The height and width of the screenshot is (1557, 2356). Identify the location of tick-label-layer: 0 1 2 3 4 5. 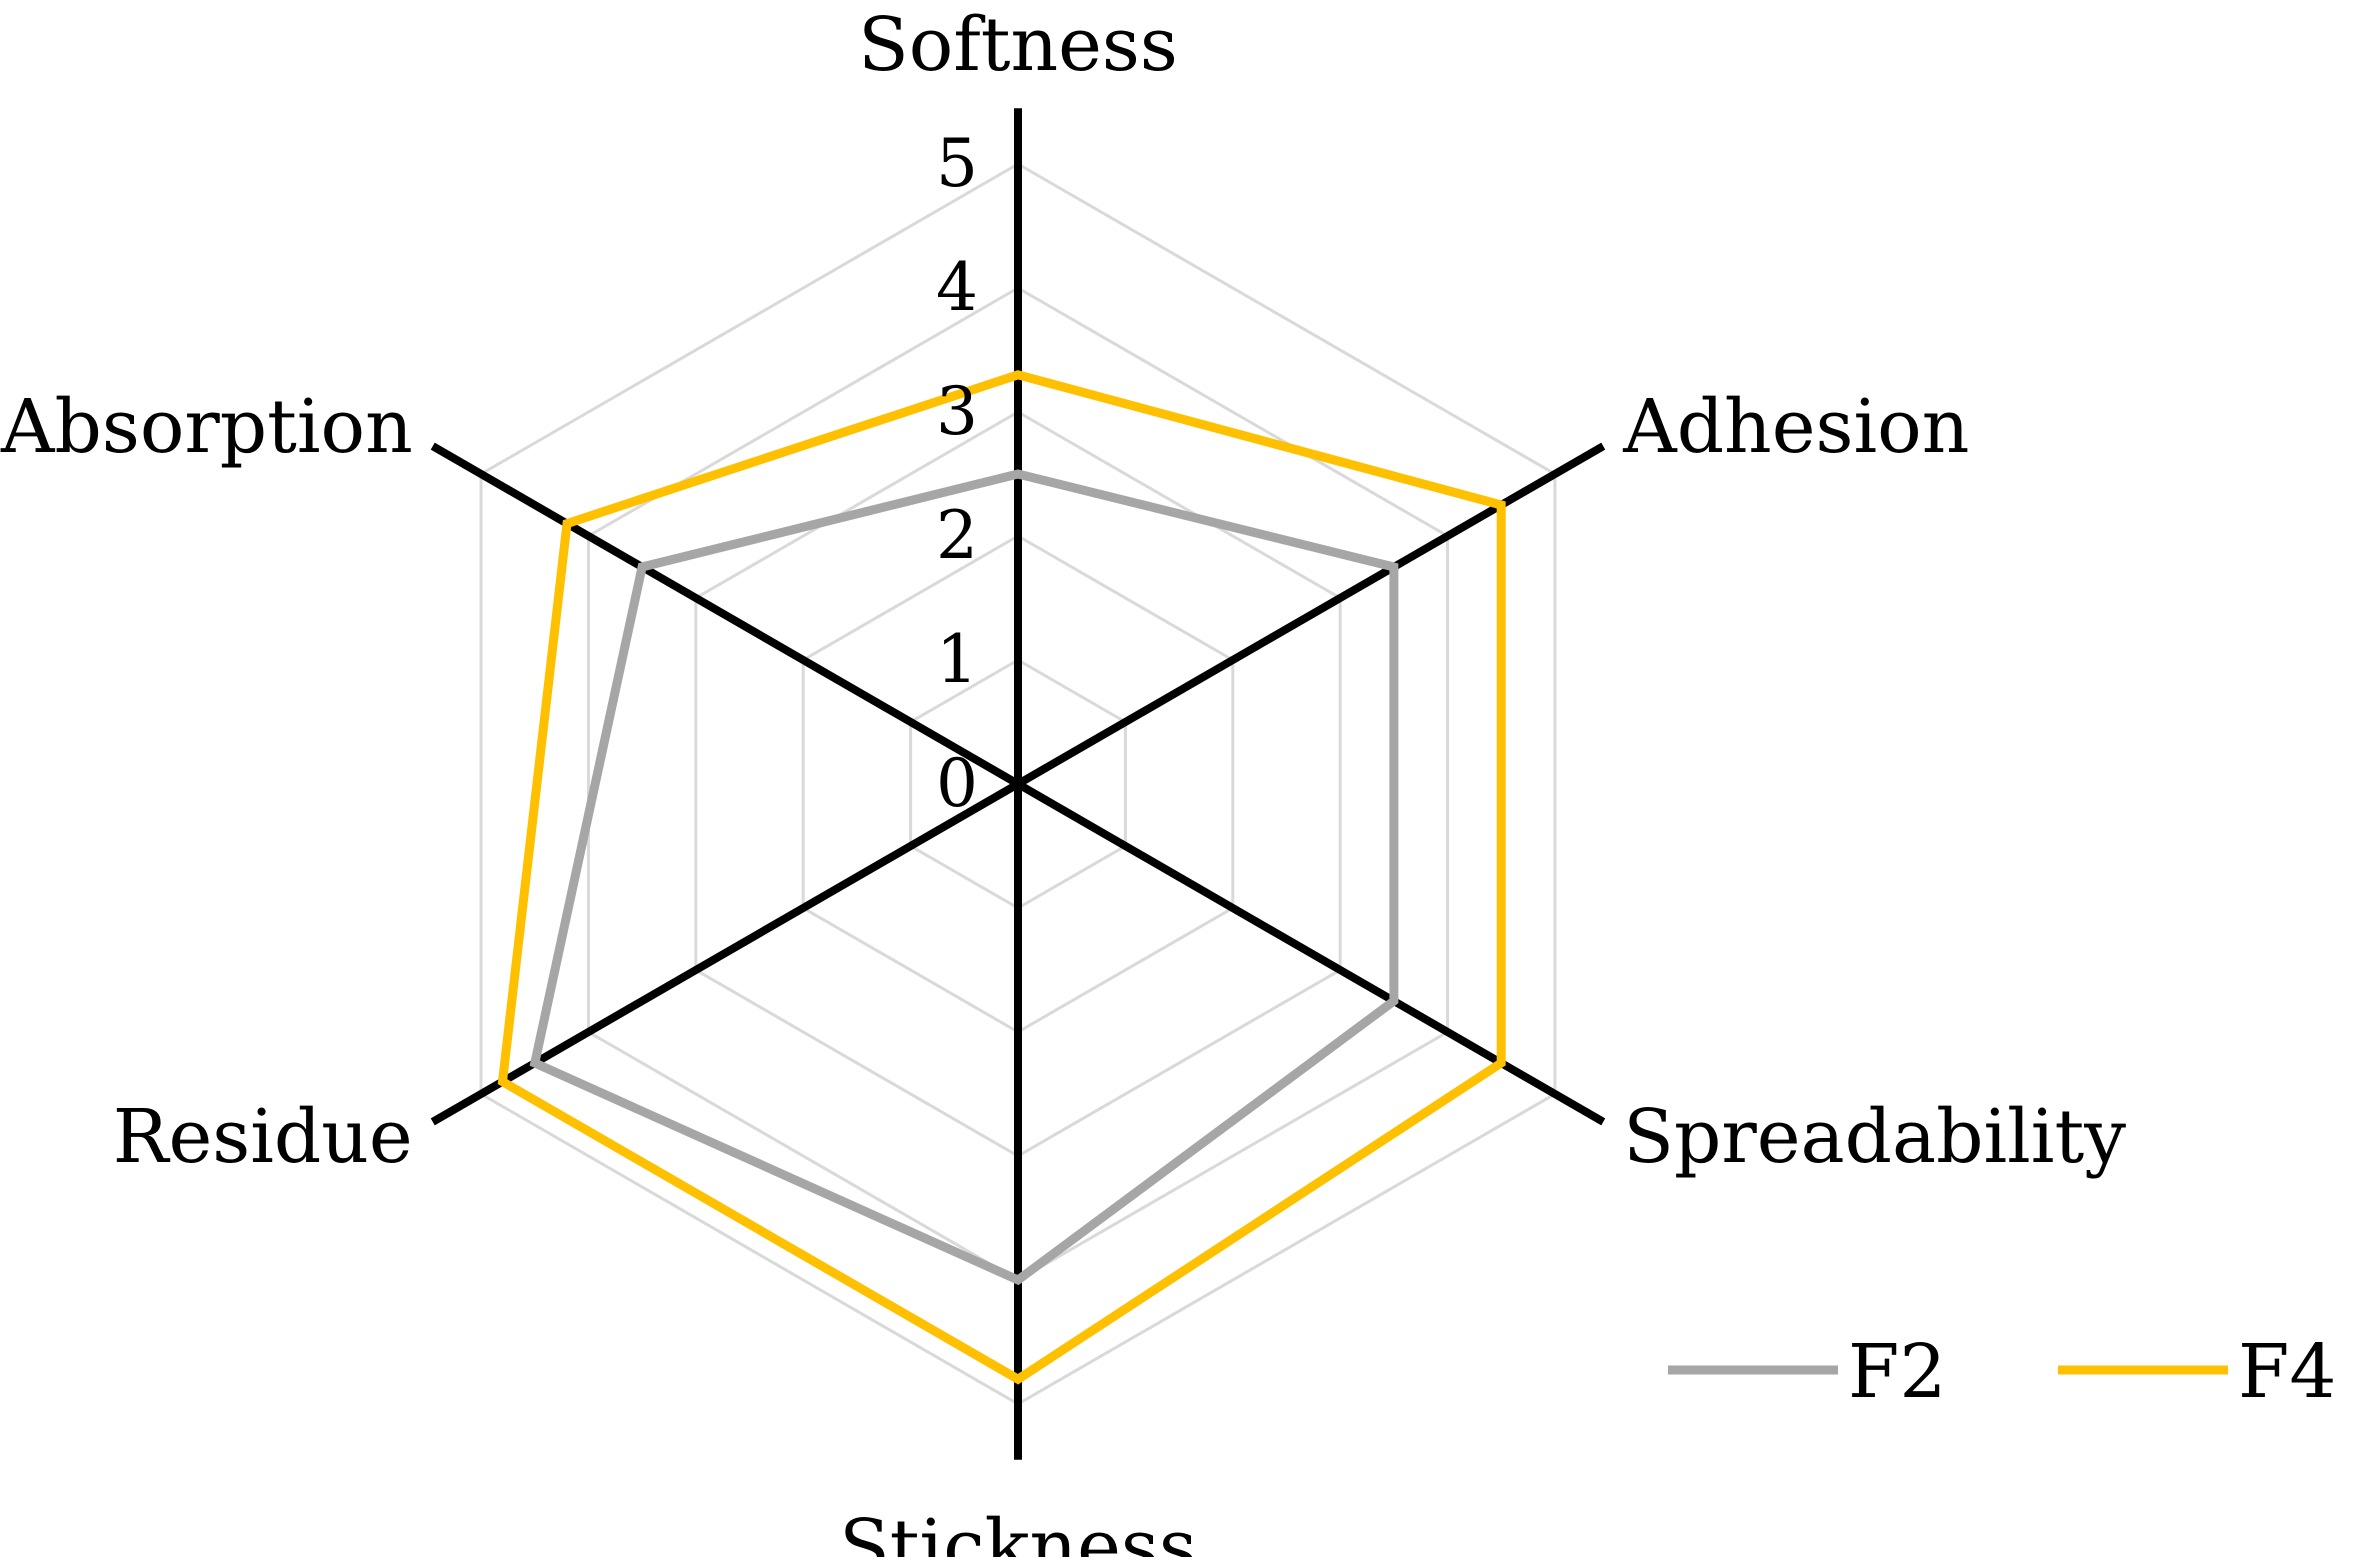
(957, 473).